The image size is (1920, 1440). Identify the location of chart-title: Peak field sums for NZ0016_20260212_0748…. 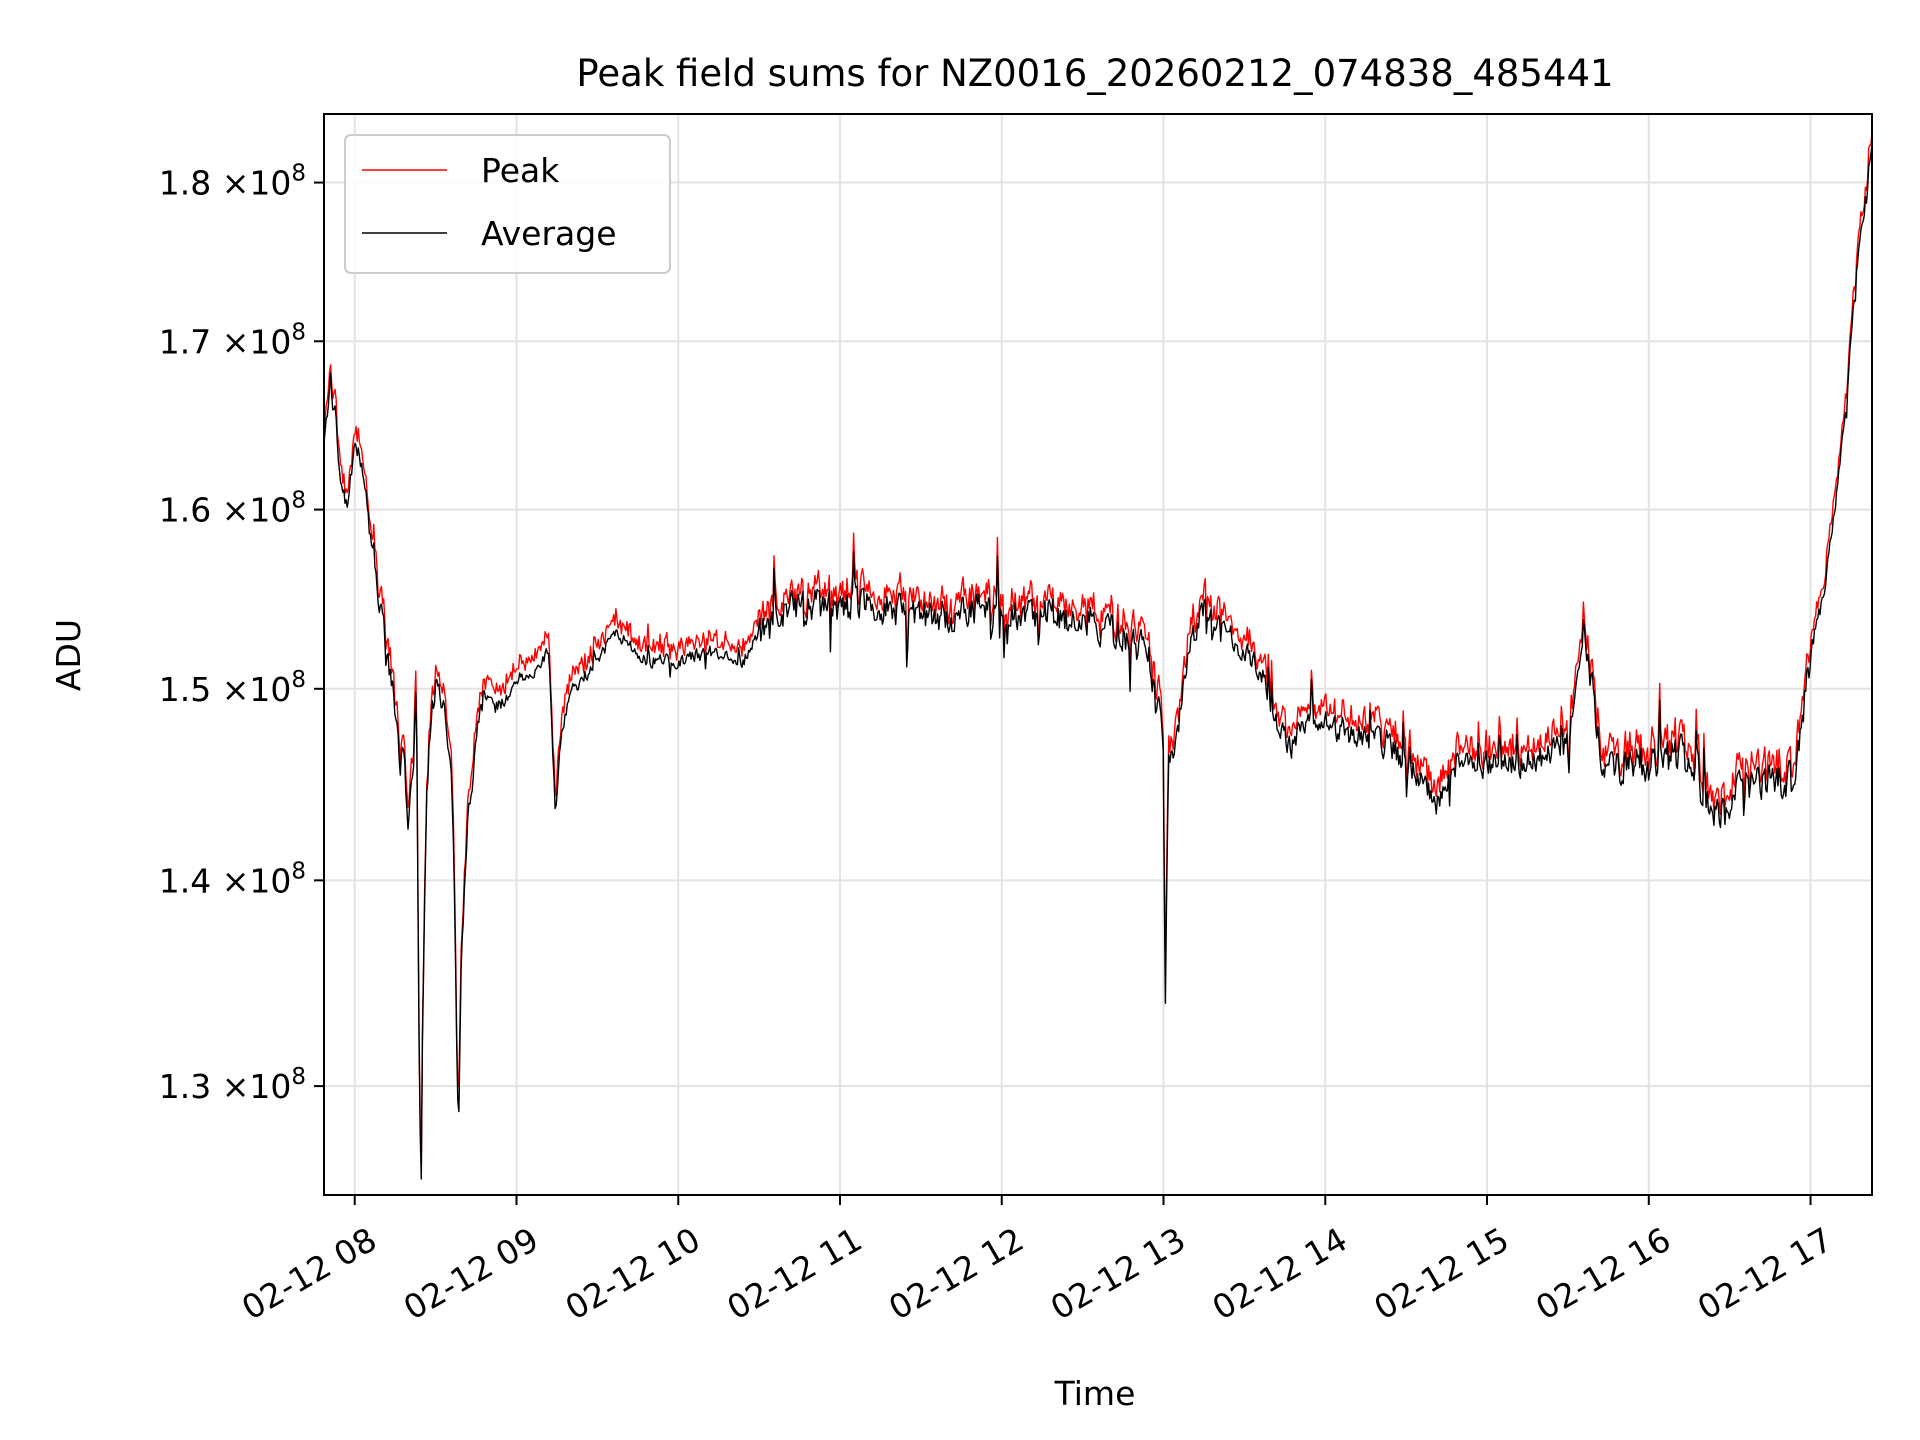
(1094, 73).